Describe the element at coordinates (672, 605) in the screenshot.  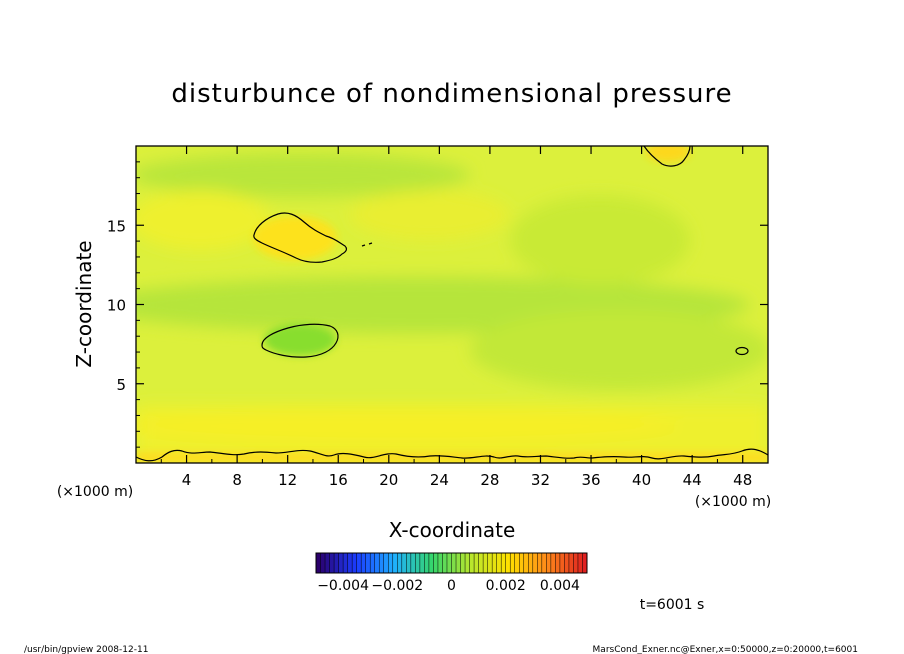
I see `time-annotation: t=6001 s` at that location.